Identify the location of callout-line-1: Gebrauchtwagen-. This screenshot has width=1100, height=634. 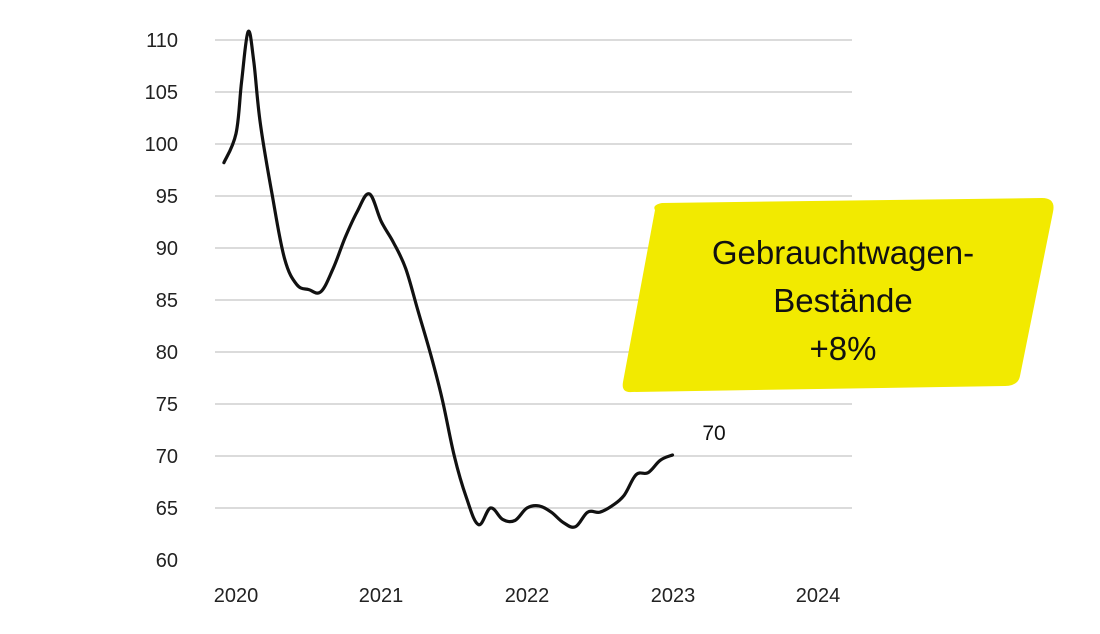
(843, 252).